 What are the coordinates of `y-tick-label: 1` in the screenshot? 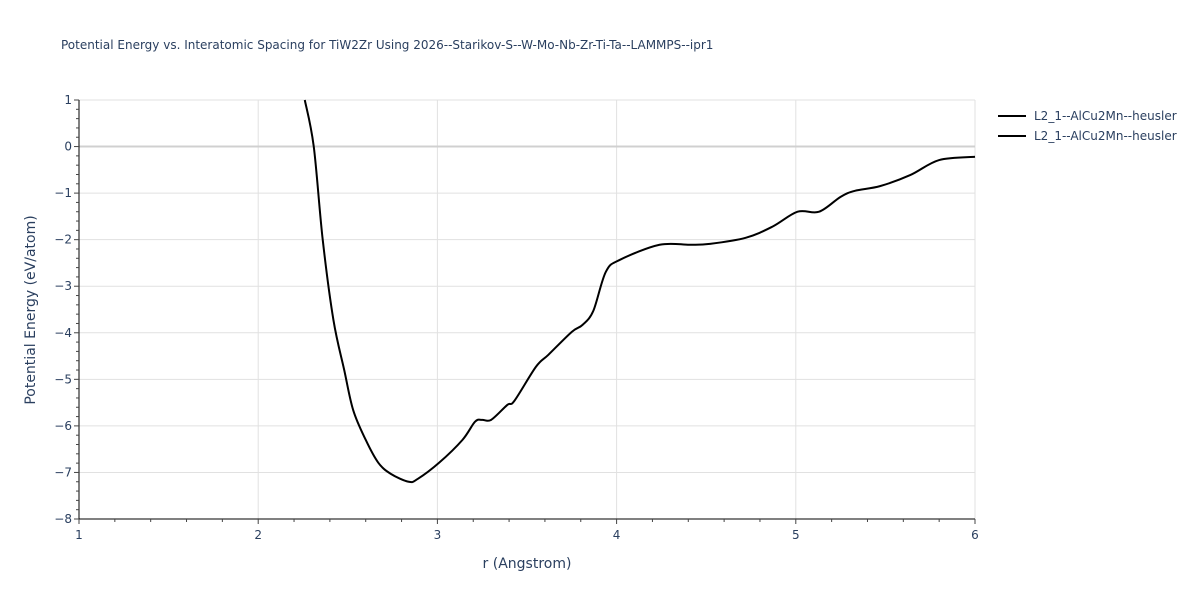 It's located at (68, 100).